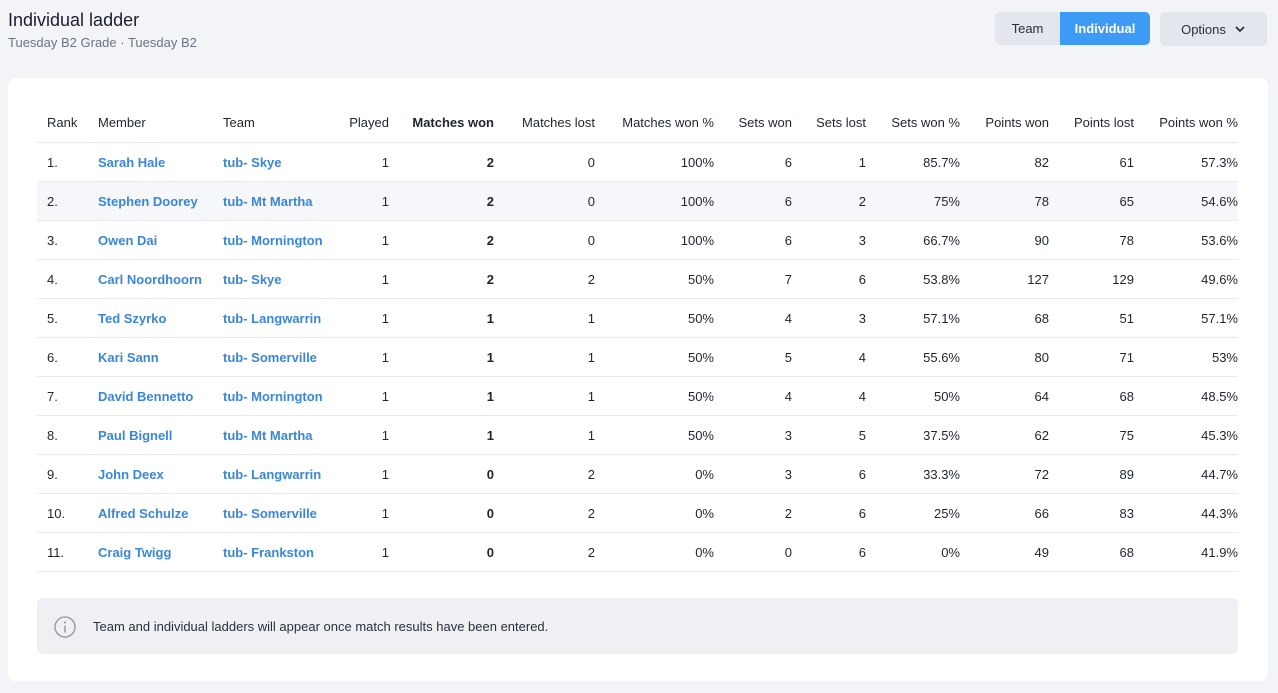  I want to click on table-cell: Craig Twigg, so click(150, 552).